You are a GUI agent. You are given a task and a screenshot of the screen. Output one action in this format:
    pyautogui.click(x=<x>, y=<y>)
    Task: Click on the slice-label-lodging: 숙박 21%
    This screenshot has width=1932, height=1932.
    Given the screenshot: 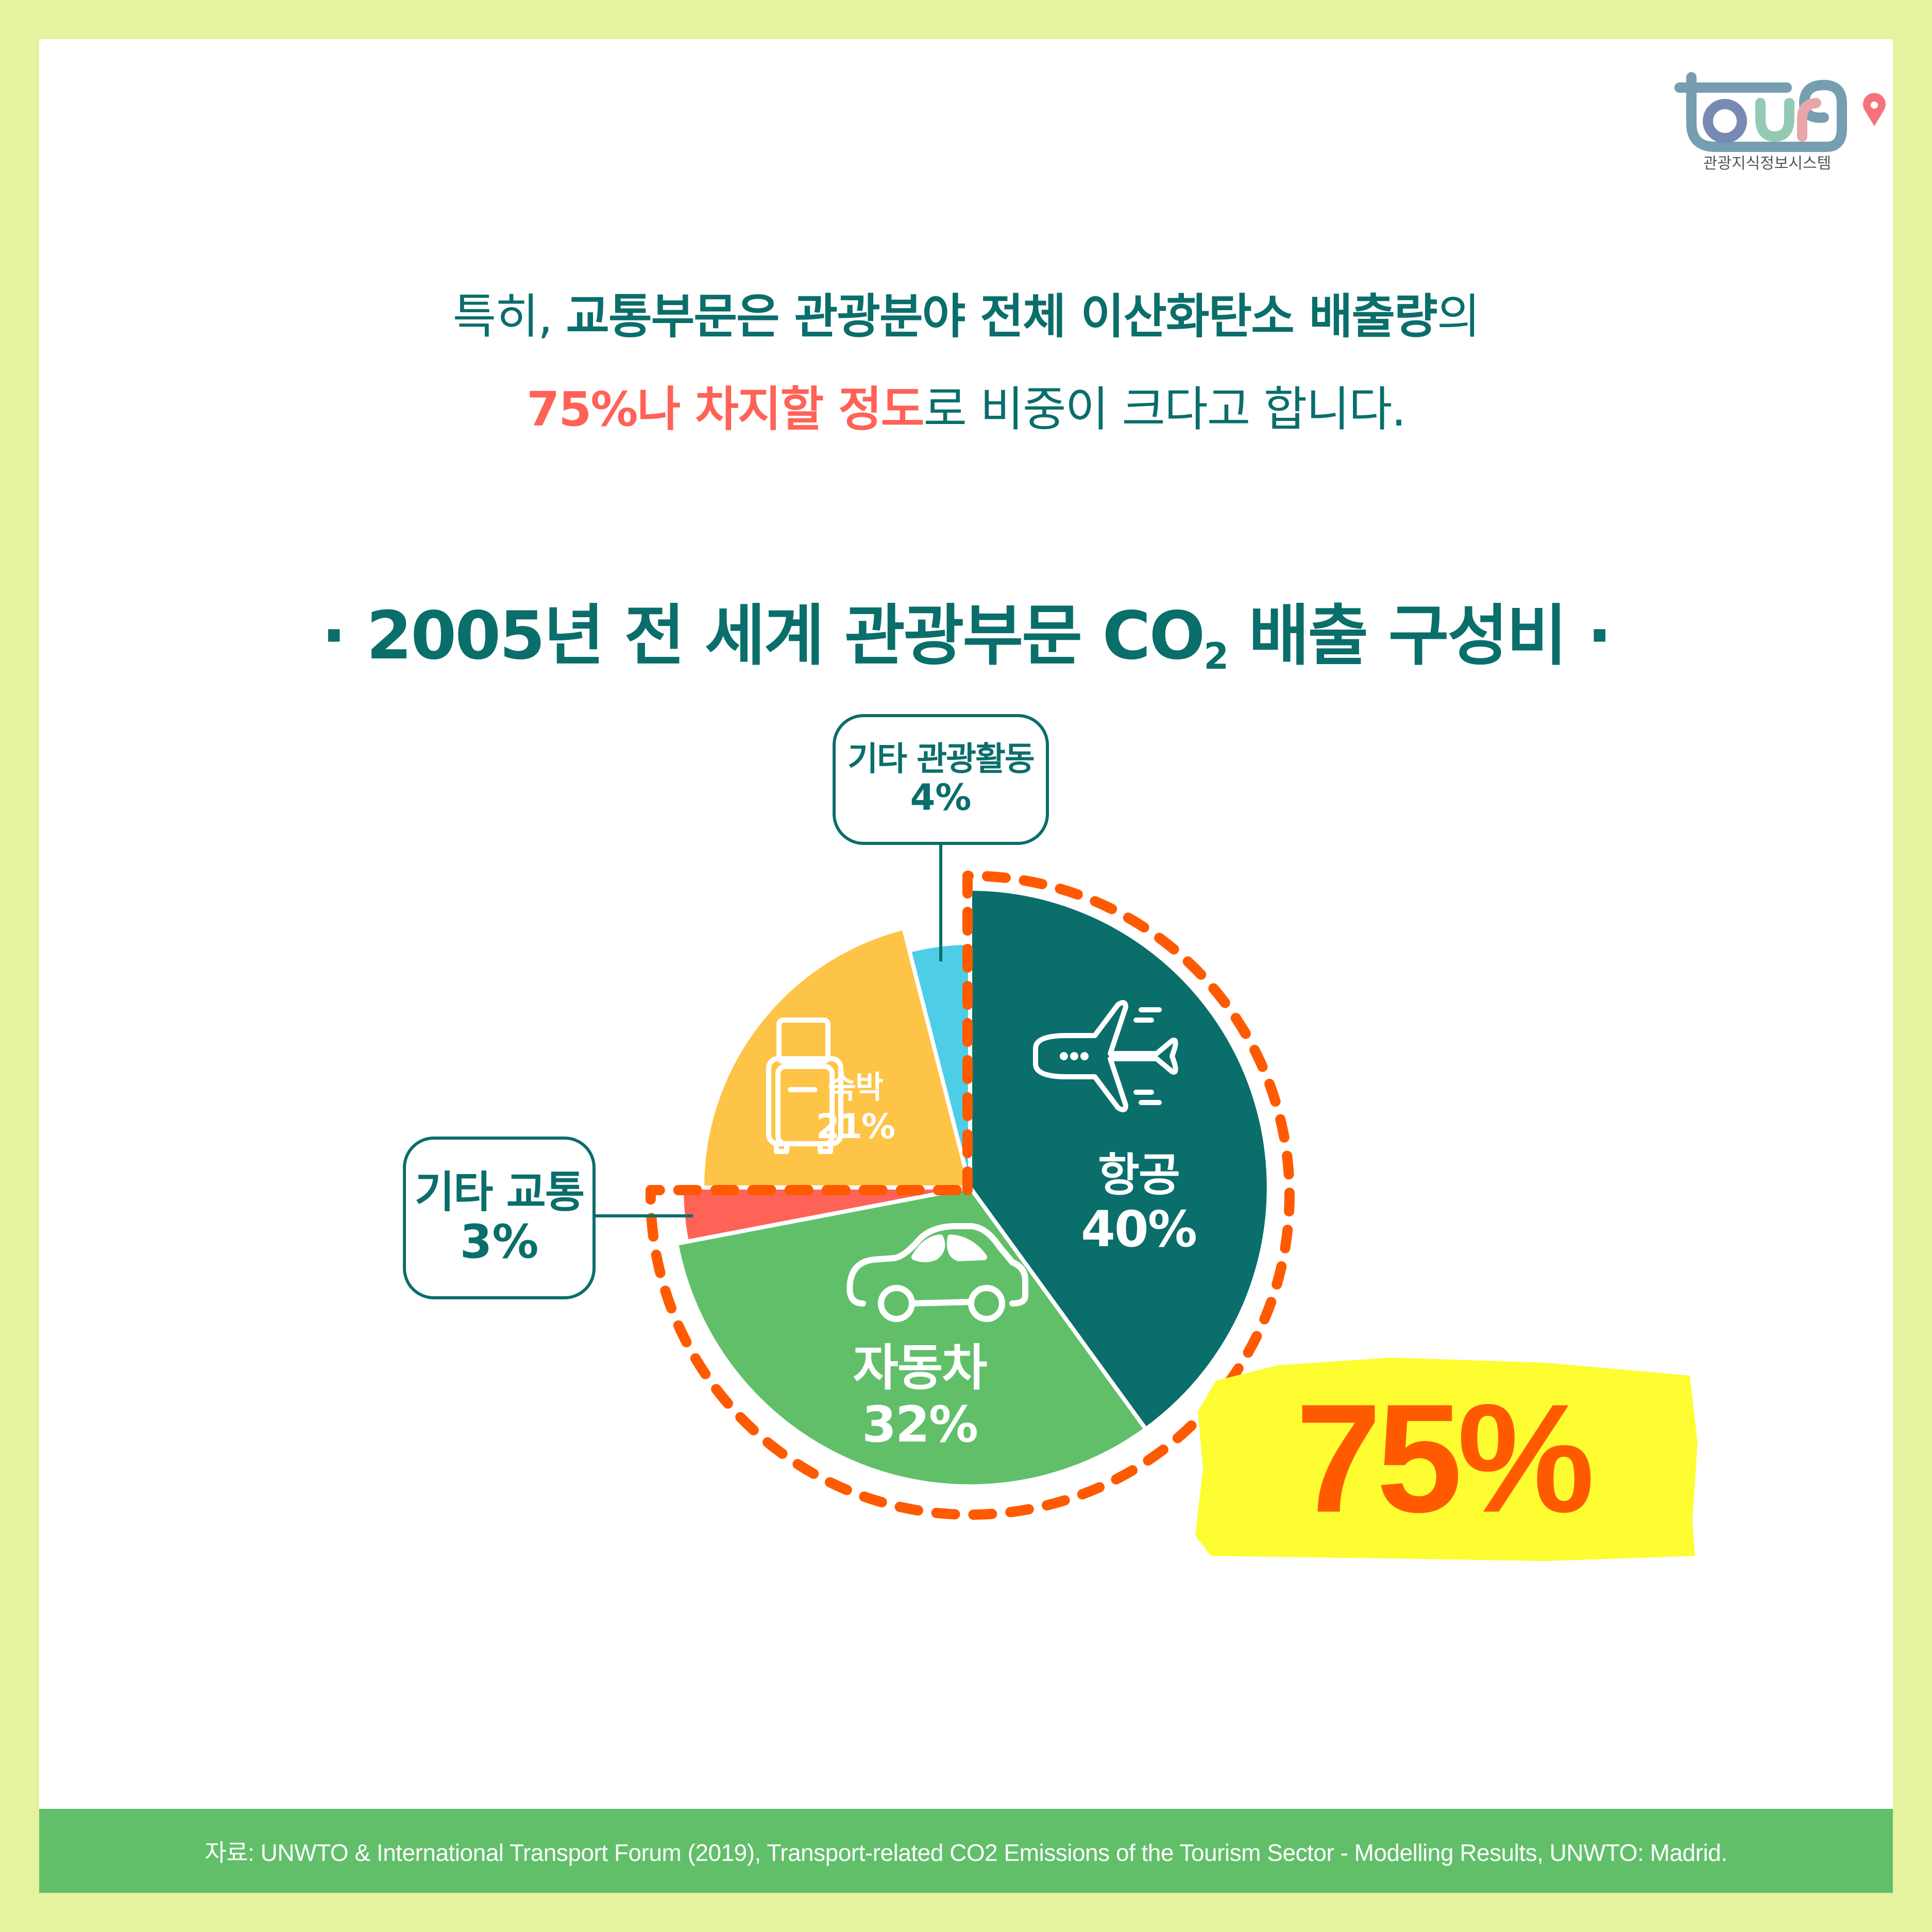 What is the action you would take?
    pyautogui.click(x=855, y=1108)
    